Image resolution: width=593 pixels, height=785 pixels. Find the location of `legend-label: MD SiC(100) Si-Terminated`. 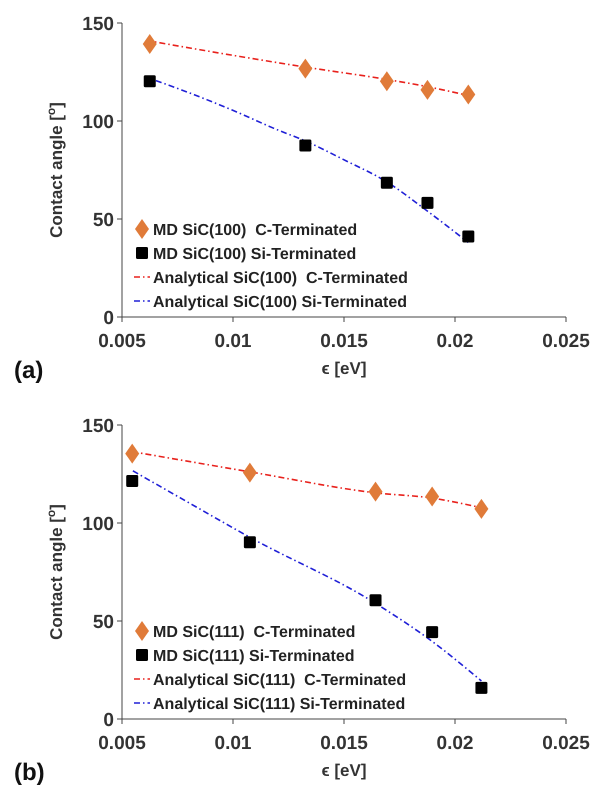

legend-label: MD SiC(100) Si-Terminated is located at coordinates (254, 254).